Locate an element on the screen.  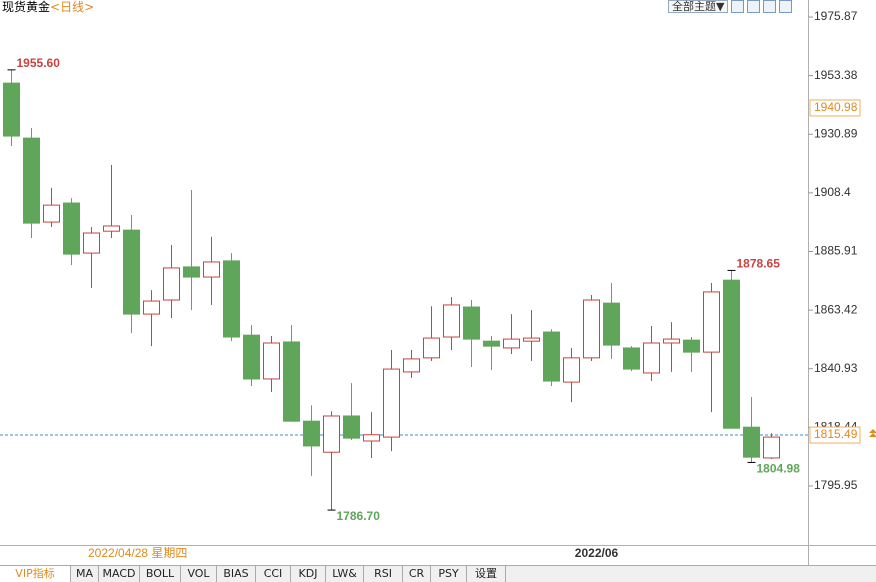
tab: PSY is located at coordinates (449, 574).